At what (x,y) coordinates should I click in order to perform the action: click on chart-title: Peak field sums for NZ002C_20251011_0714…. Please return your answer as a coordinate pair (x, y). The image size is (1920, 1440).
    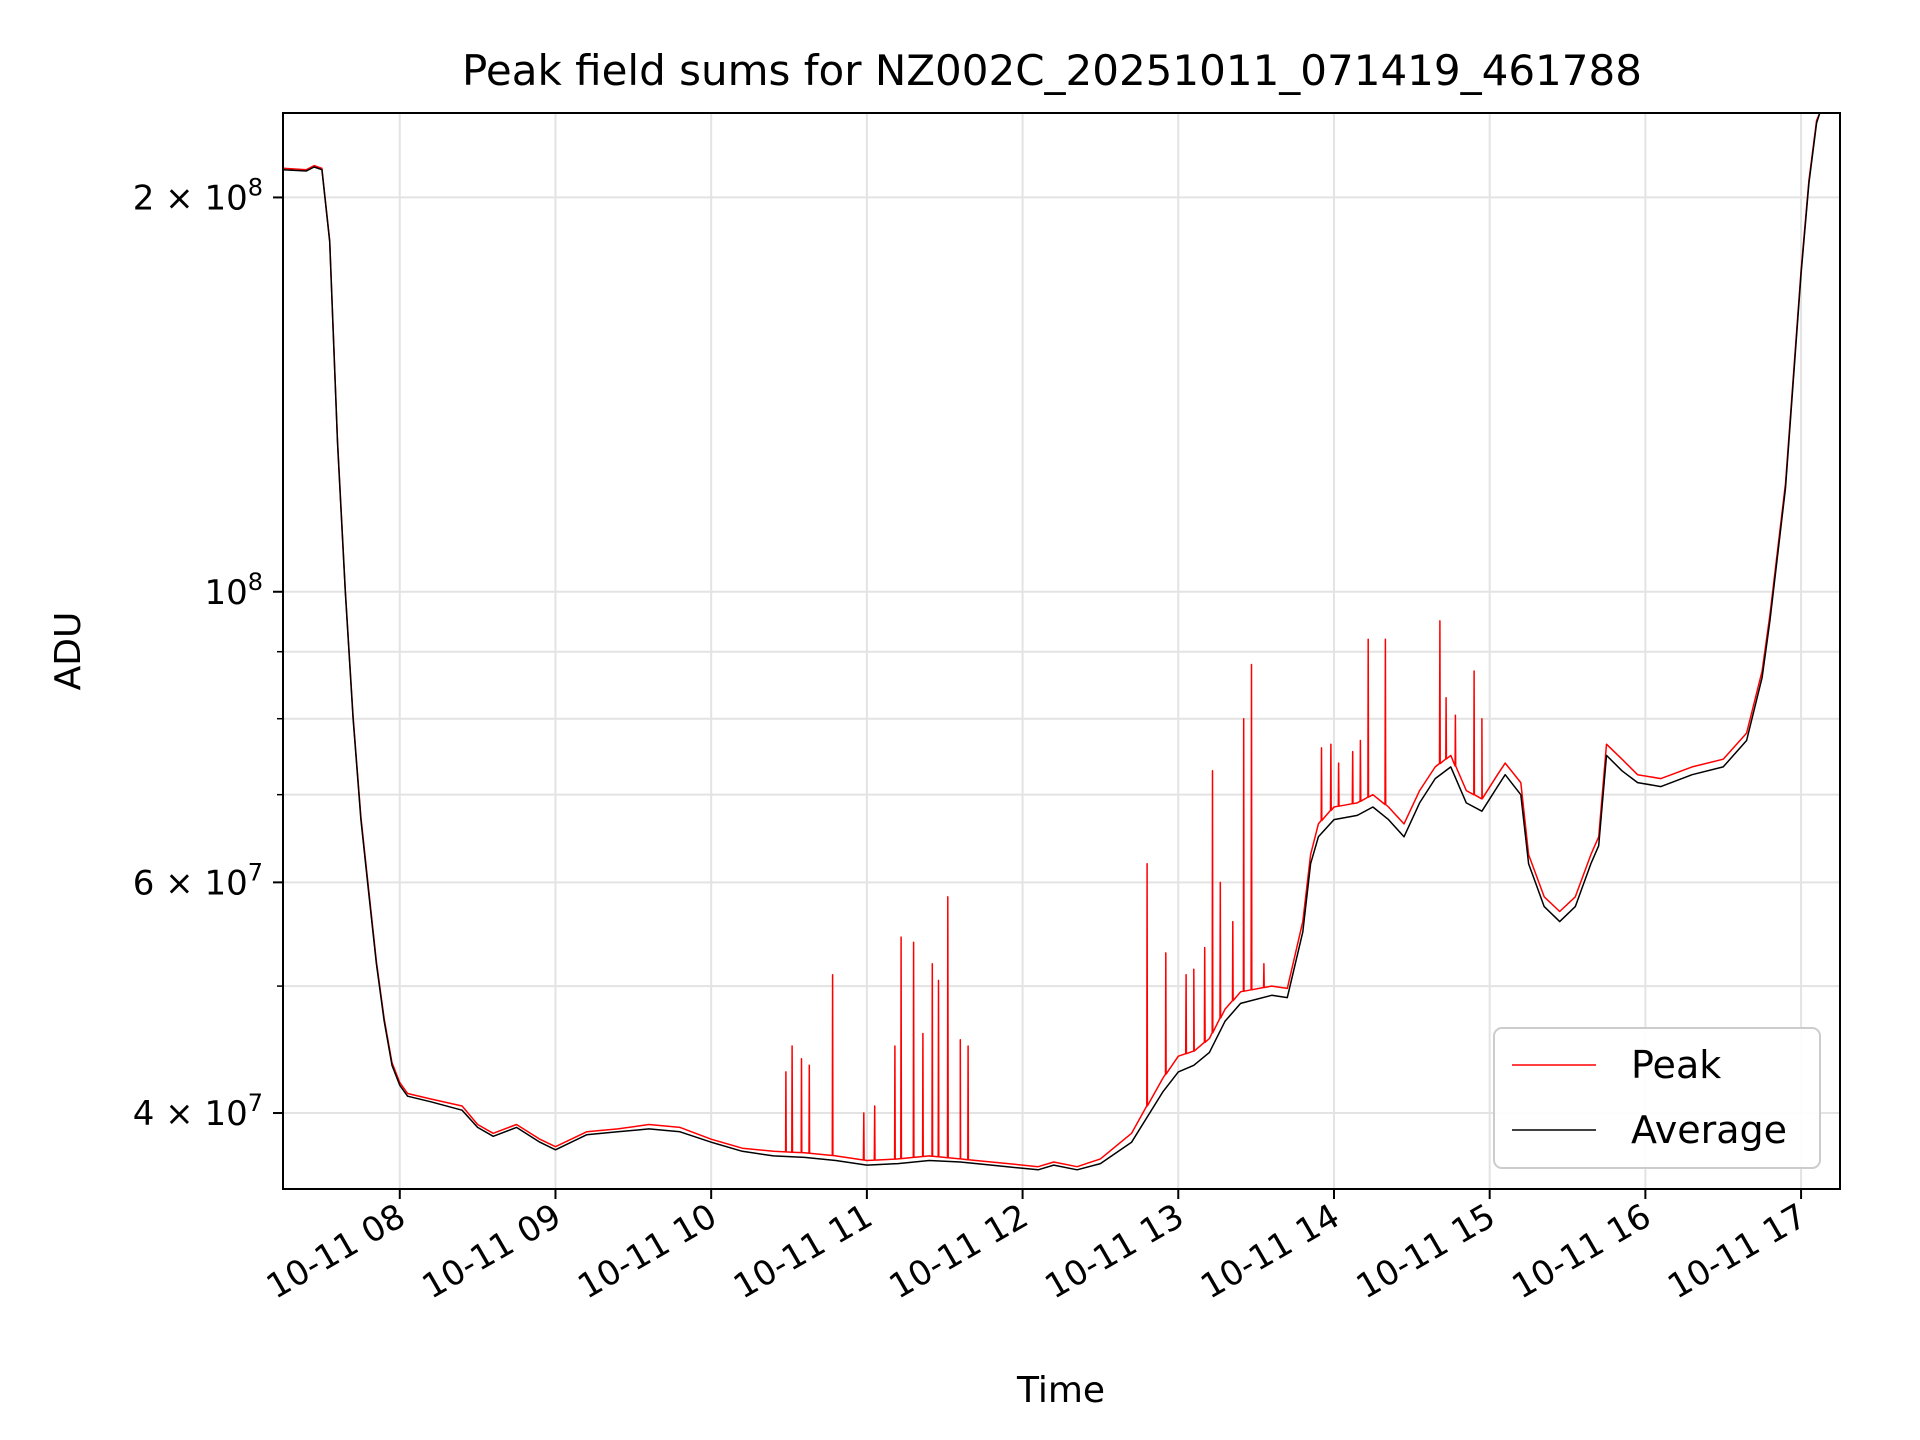
    Looking at the image, I should click on (1052, 70).